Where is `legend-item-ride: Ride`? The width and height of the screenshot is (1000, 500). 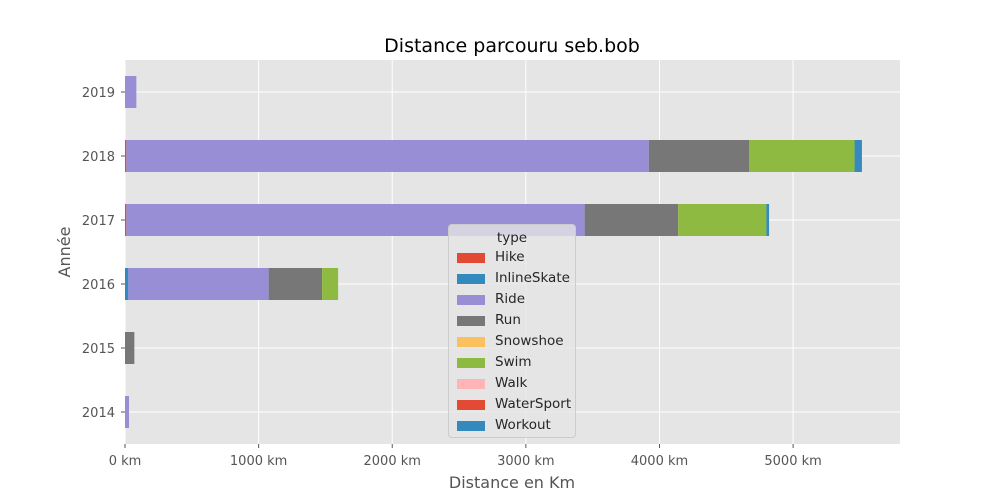 legend-item-ride: Ride is located at coordinates (512, 302).